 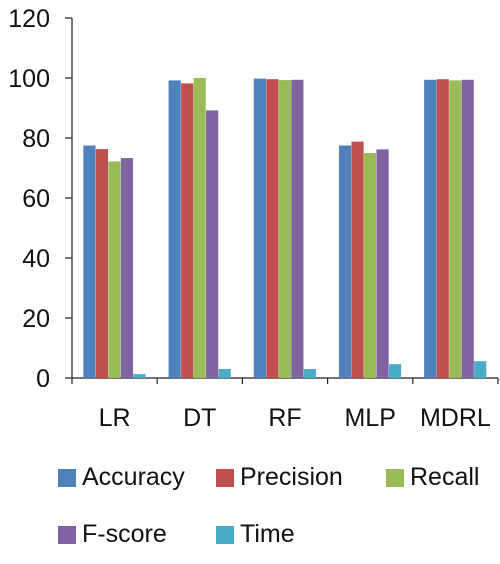 What do you see at coordinates (199, 418) in the screenshot?
I see `x-tick-label-dt: DT` at bounding box center [199, 418].